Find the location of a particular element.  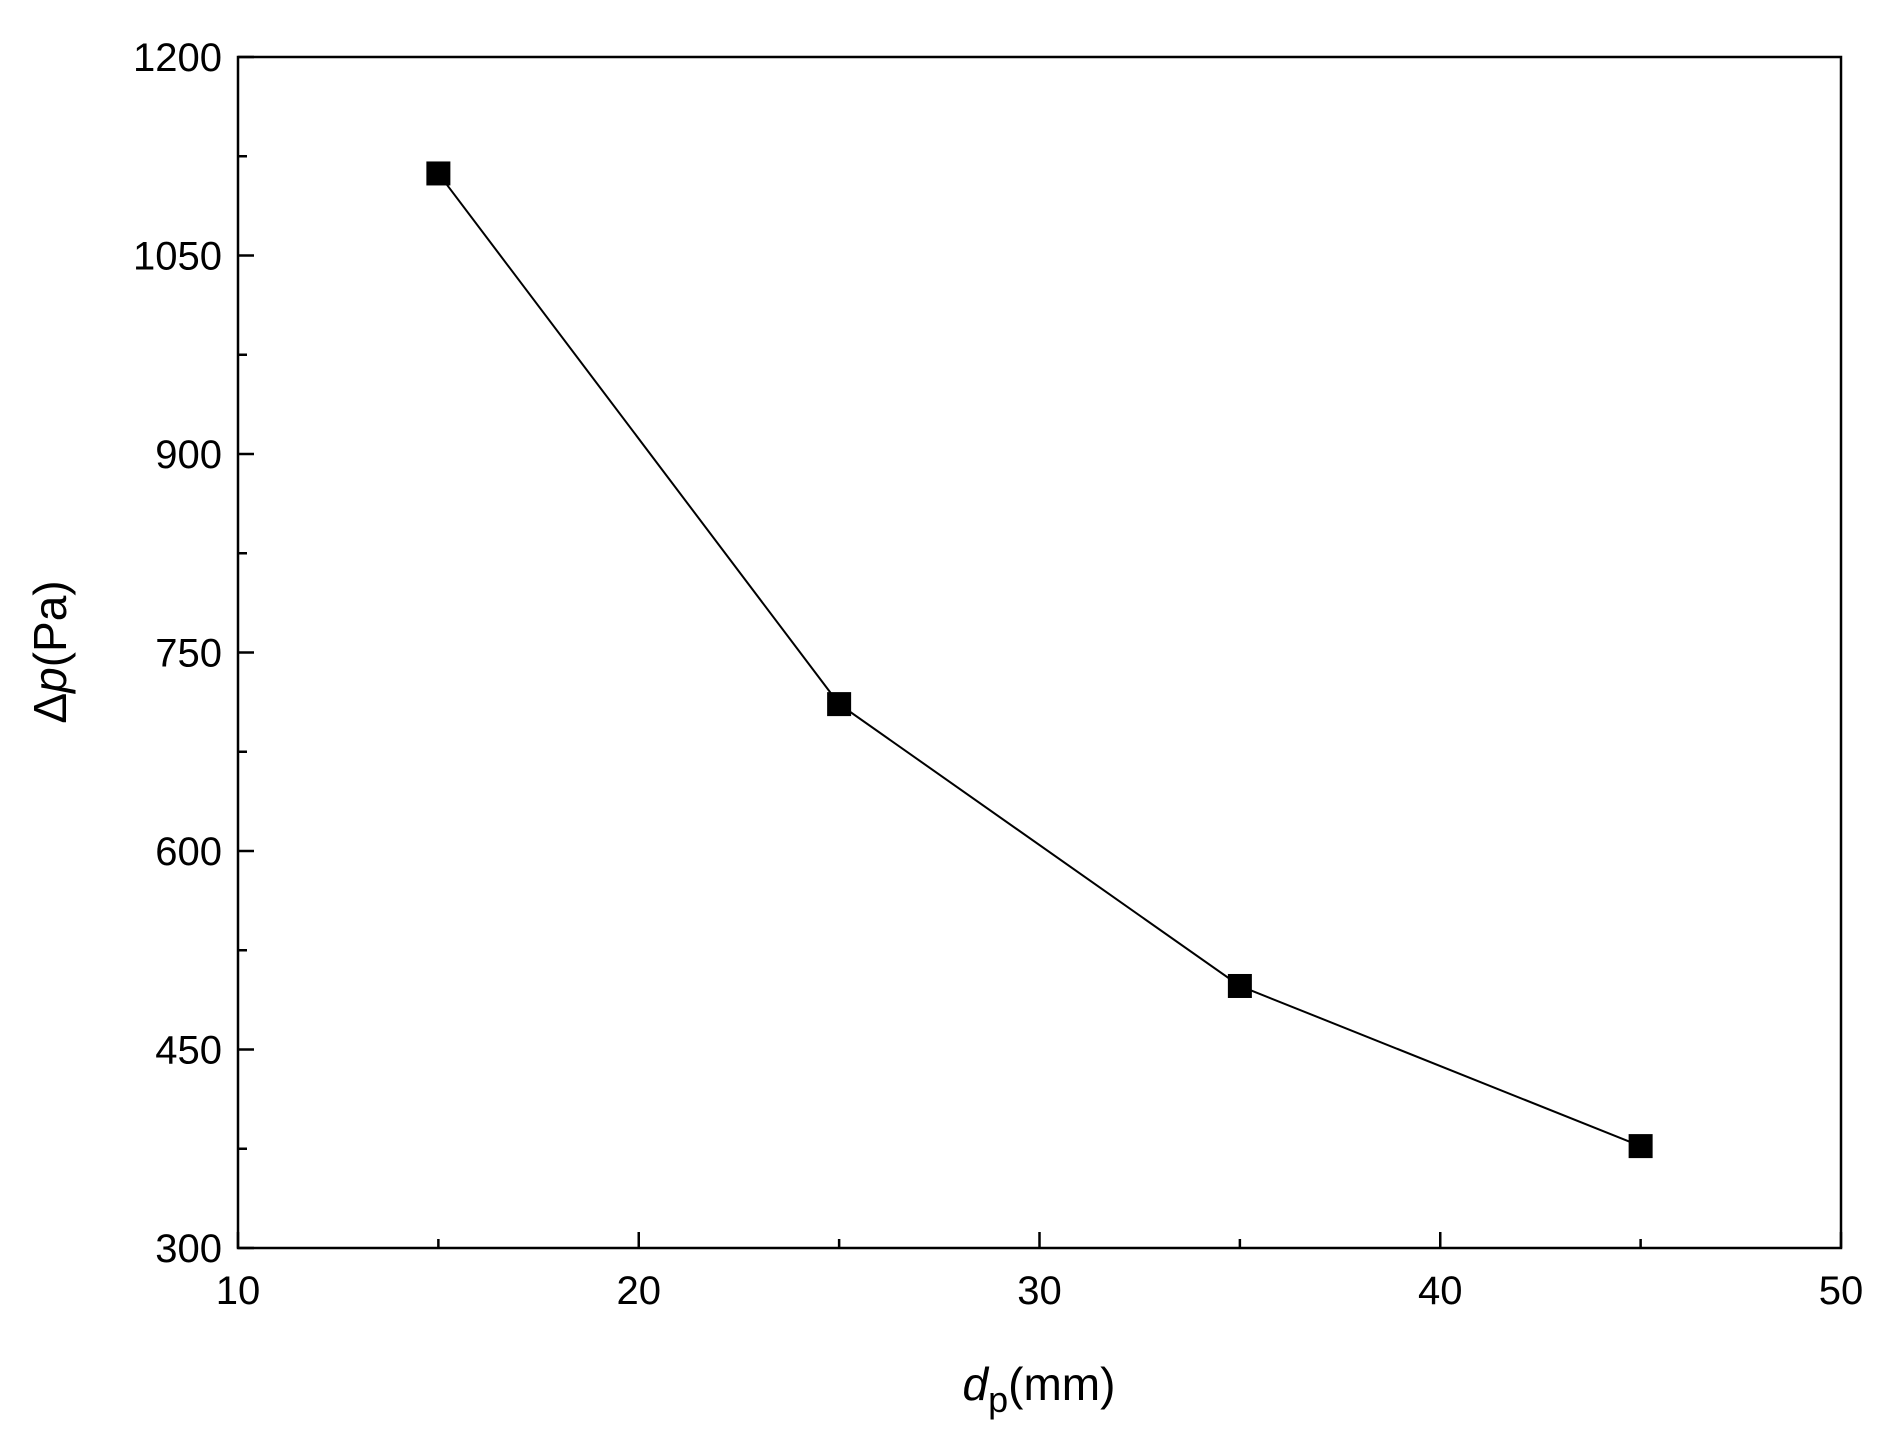

x-tick-label: 30 is located at coordinates (1039, 1291).